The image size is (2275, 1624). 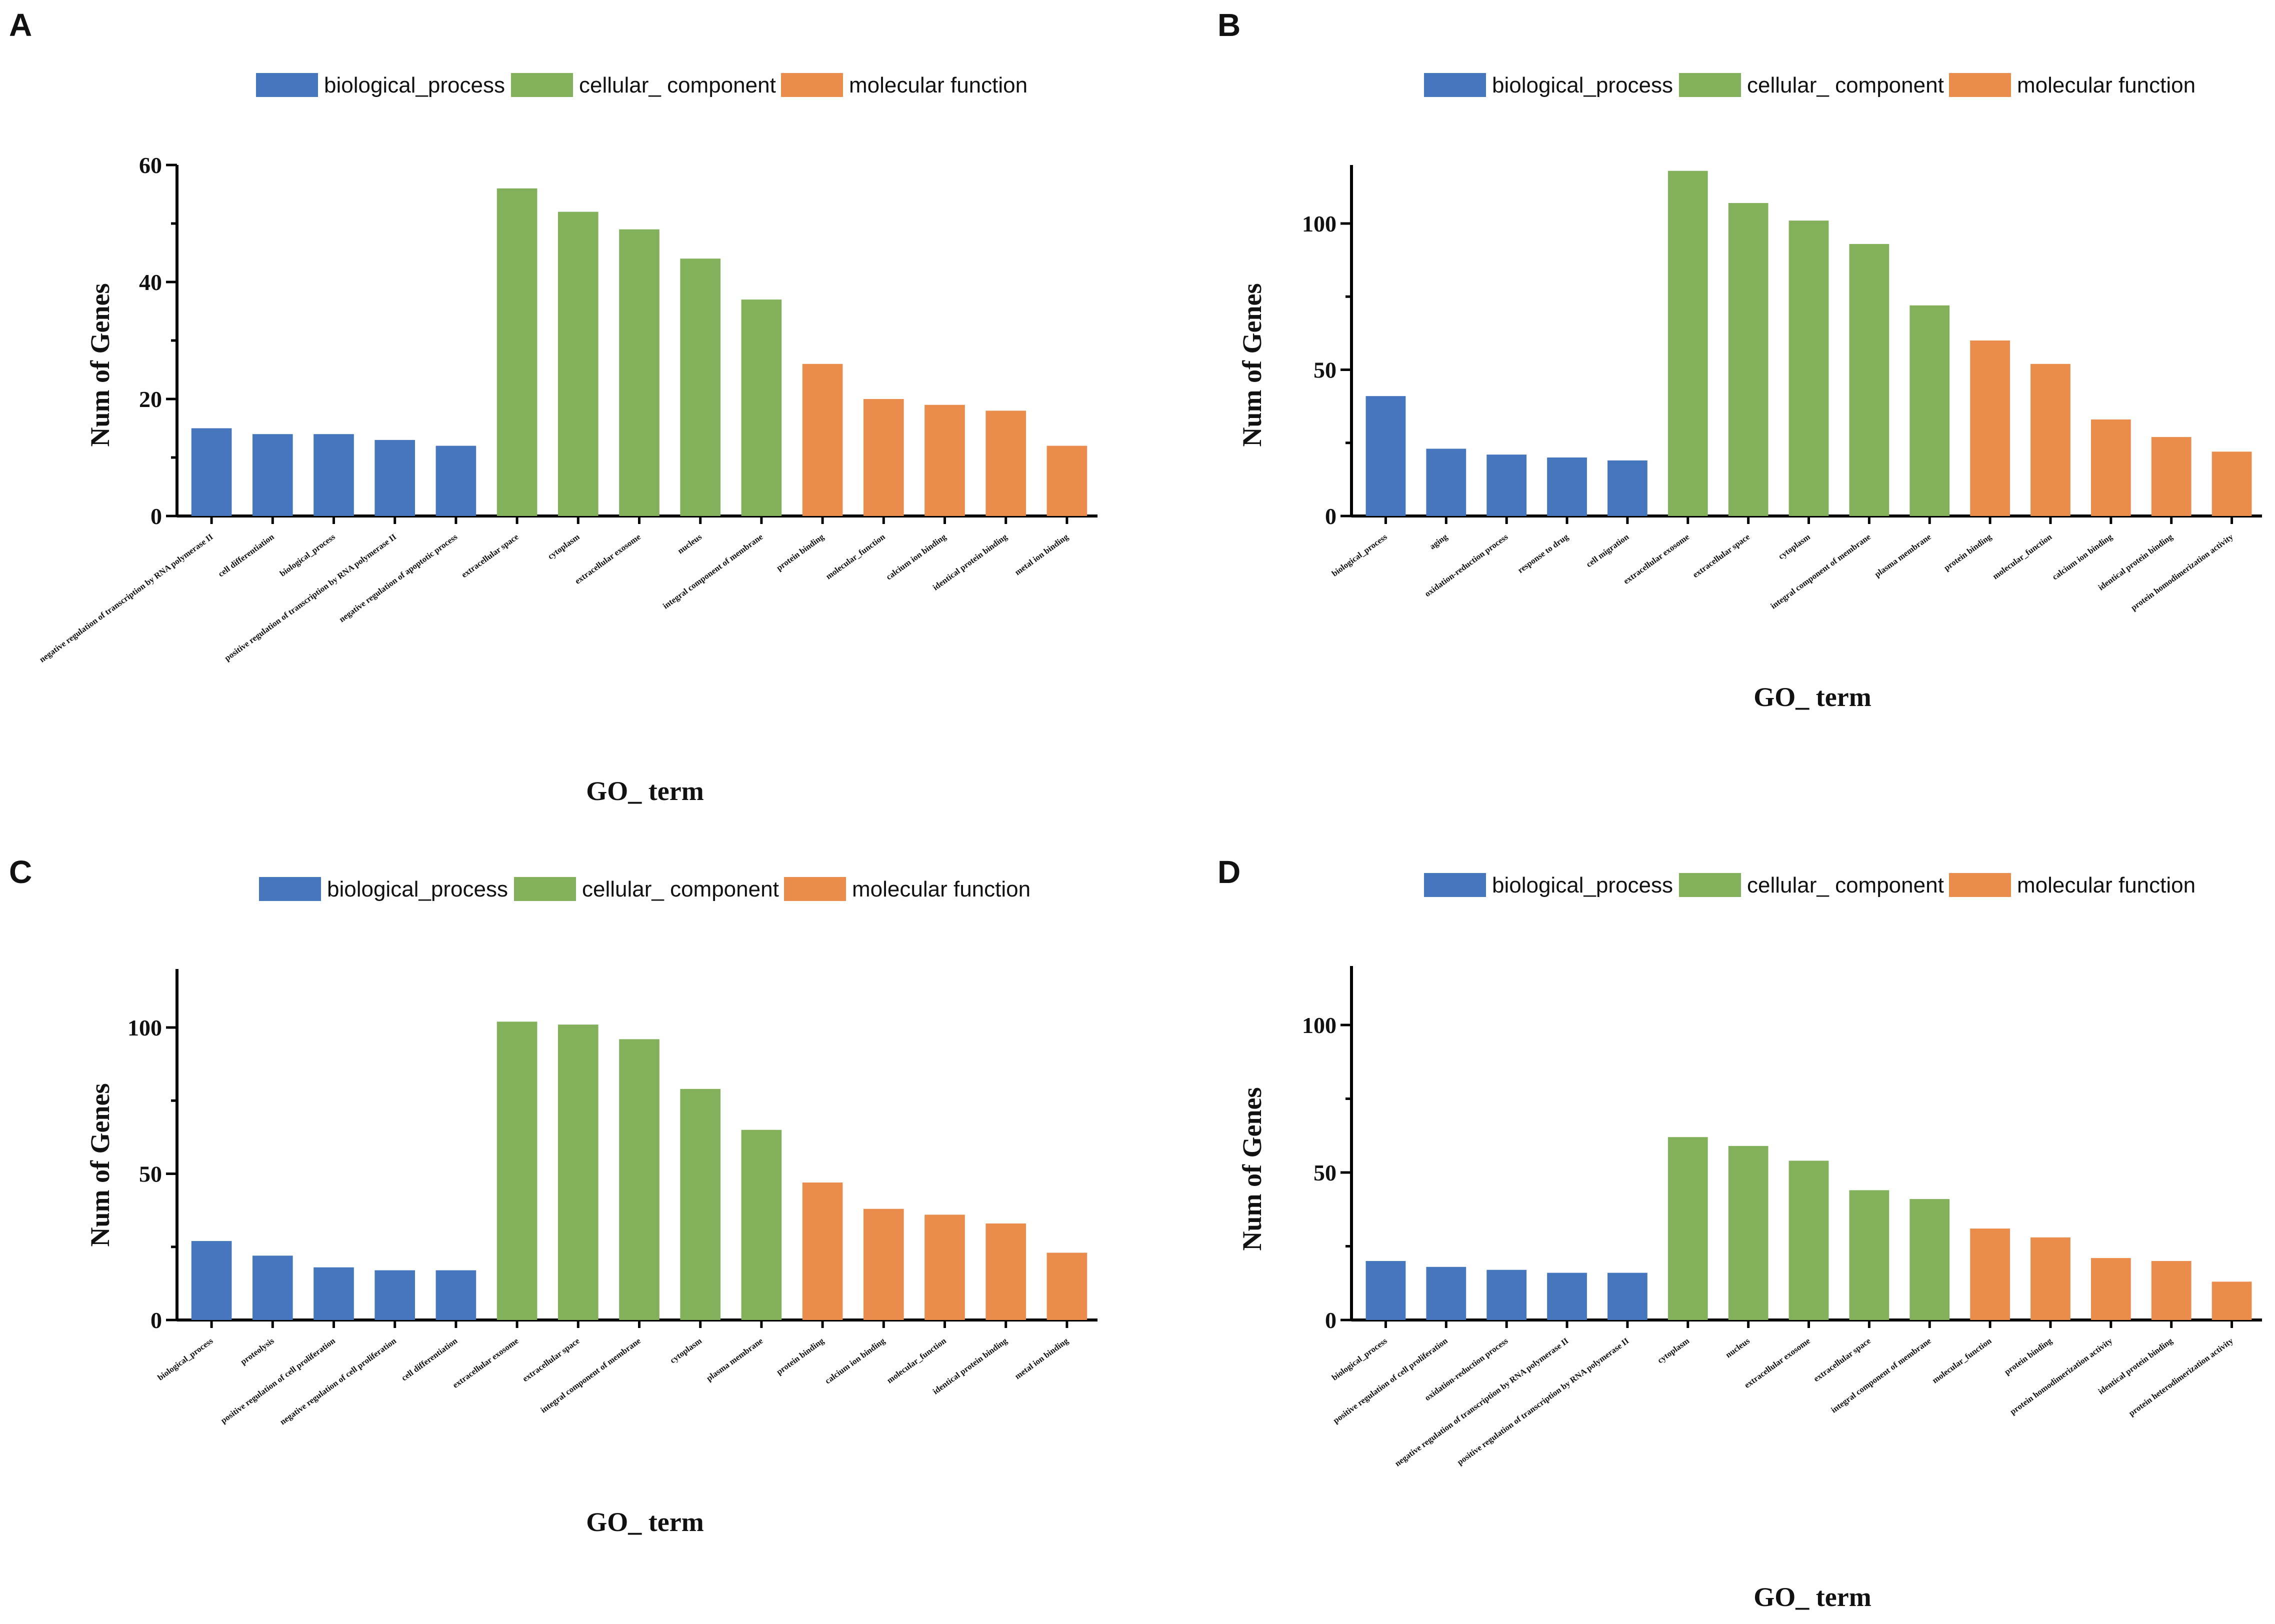 I want to click on x-tick-label: cytoplasm, so click(x=1673, y=1351).